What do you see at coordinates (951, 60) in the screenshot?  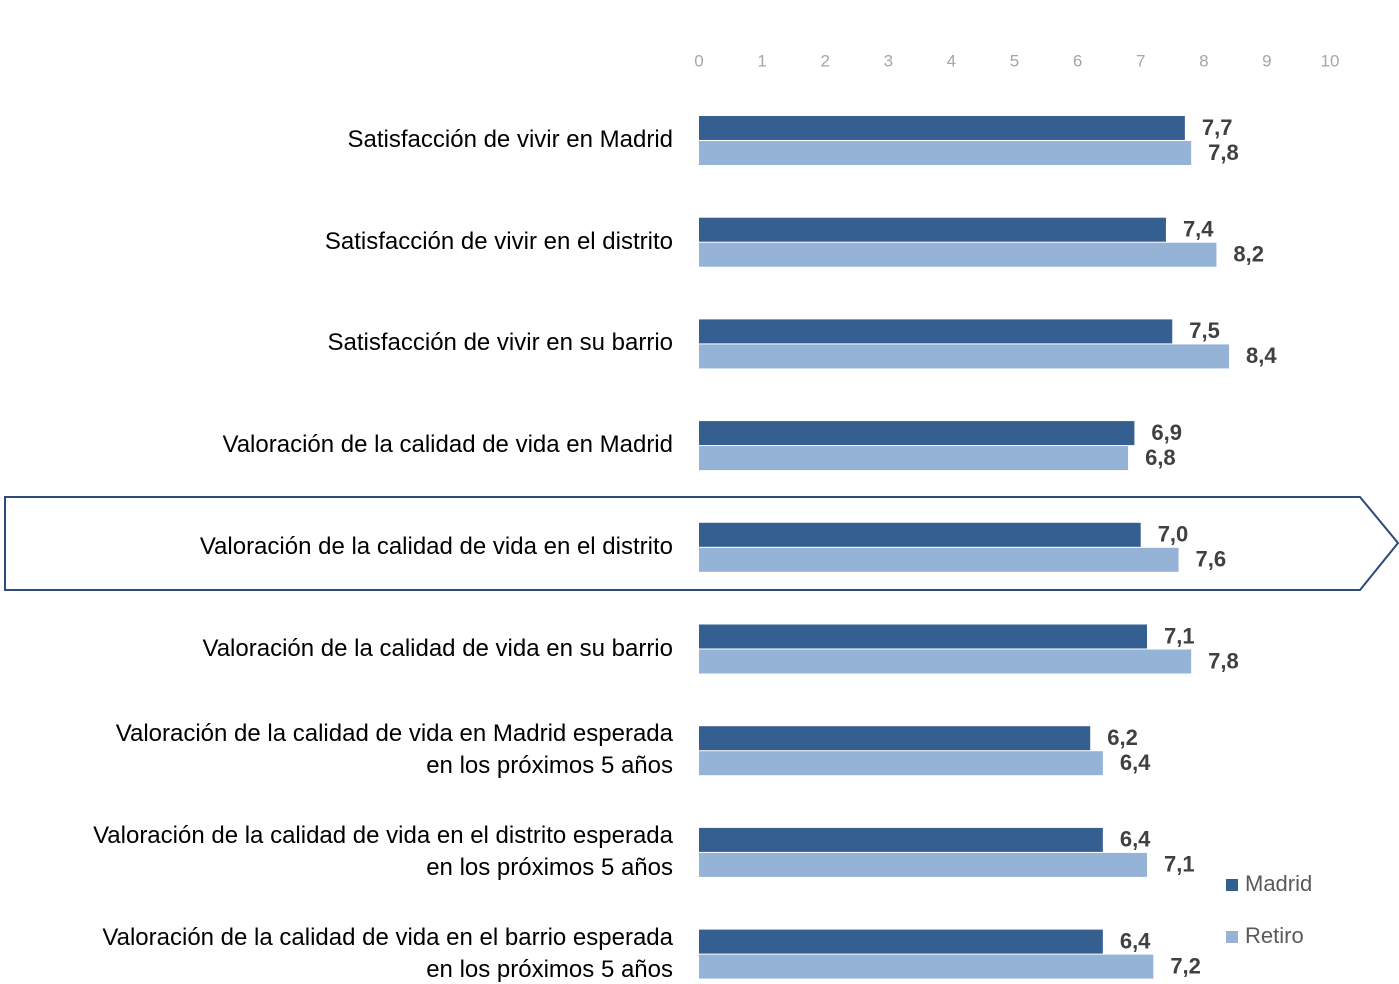 I see `x-tick-label: 4` at bounding box center [951, 60].